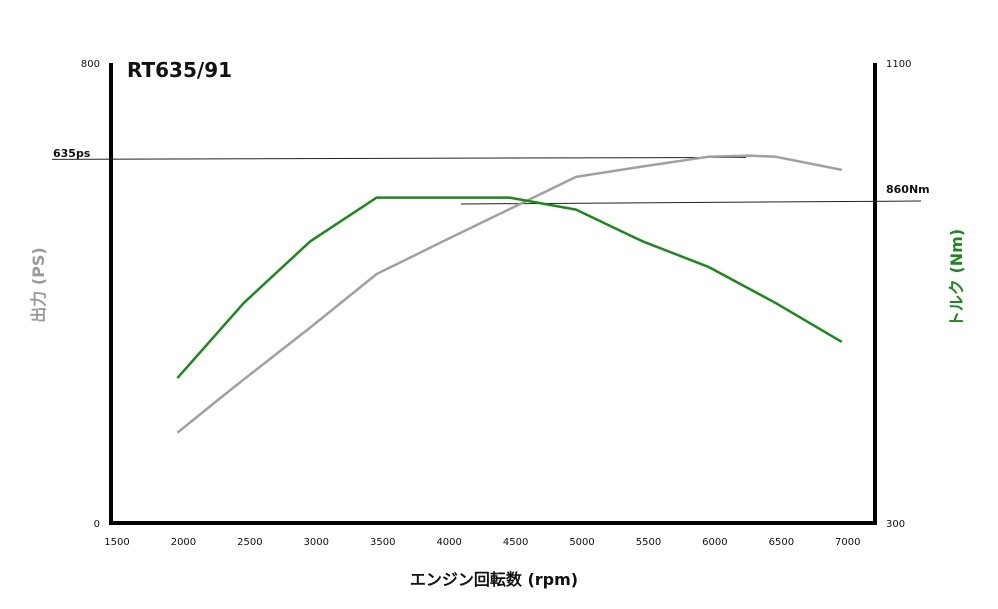 This screenshot has width=998, height=609. What do you see at coordinates (515, 542) in the screenshot?
I see `x-tick-label: 4500` at bounding box center [515, 542].